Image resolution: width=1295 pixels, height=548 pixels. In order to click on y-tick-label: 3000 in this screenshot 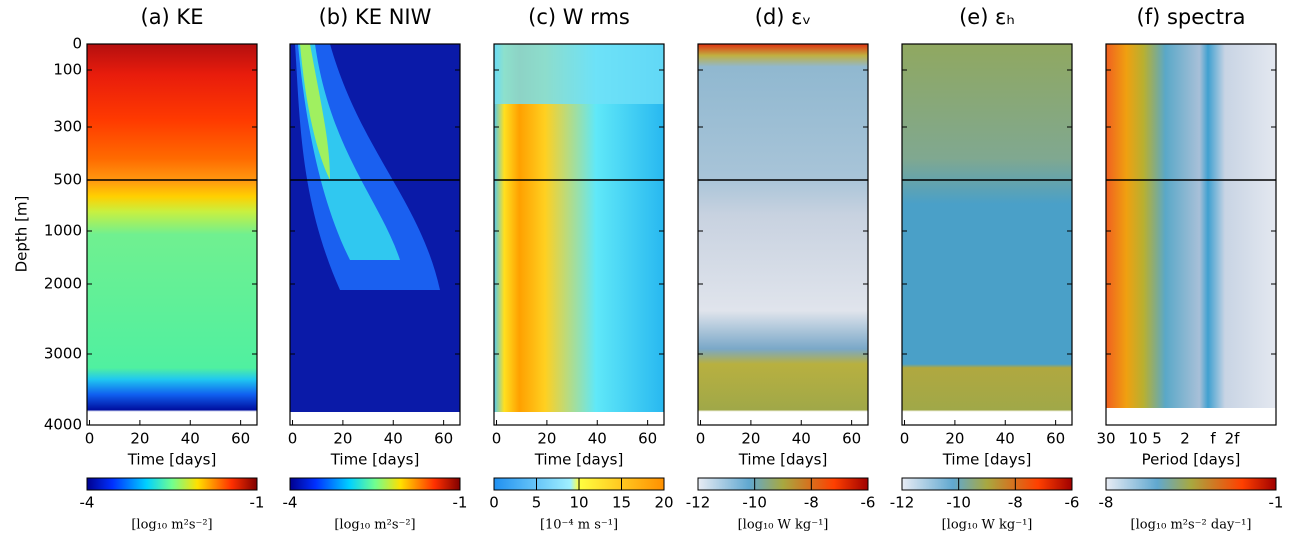, I will do `click(63, 354)`.